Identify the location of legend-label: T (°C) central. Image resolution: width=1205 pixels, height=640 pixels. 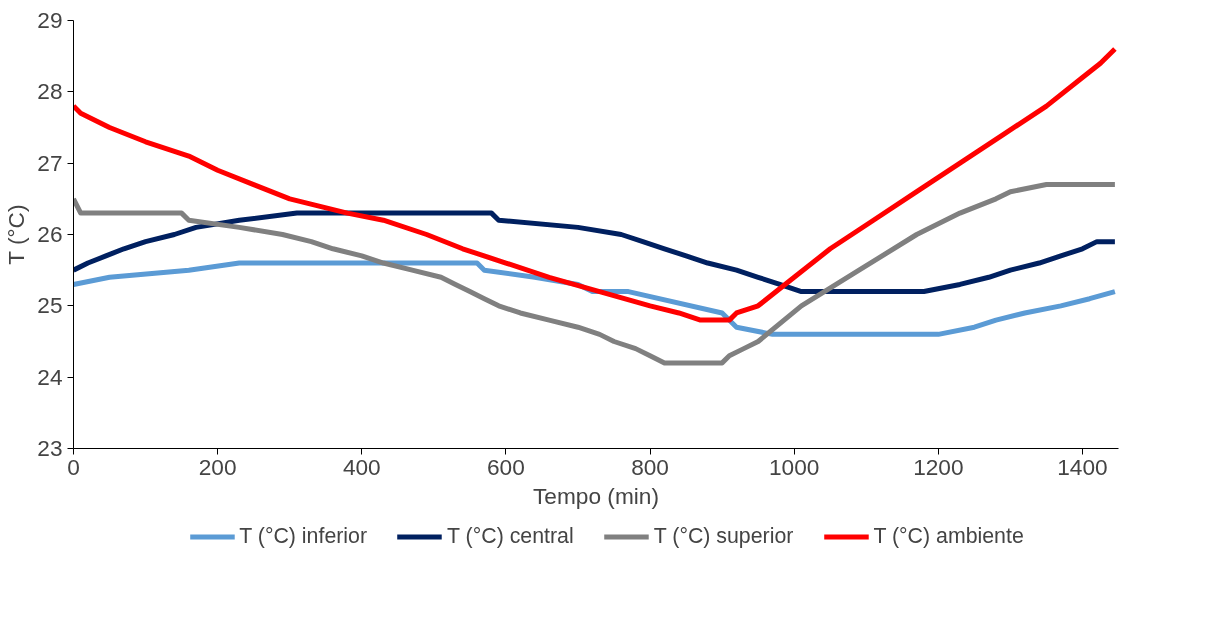
(510, 536).